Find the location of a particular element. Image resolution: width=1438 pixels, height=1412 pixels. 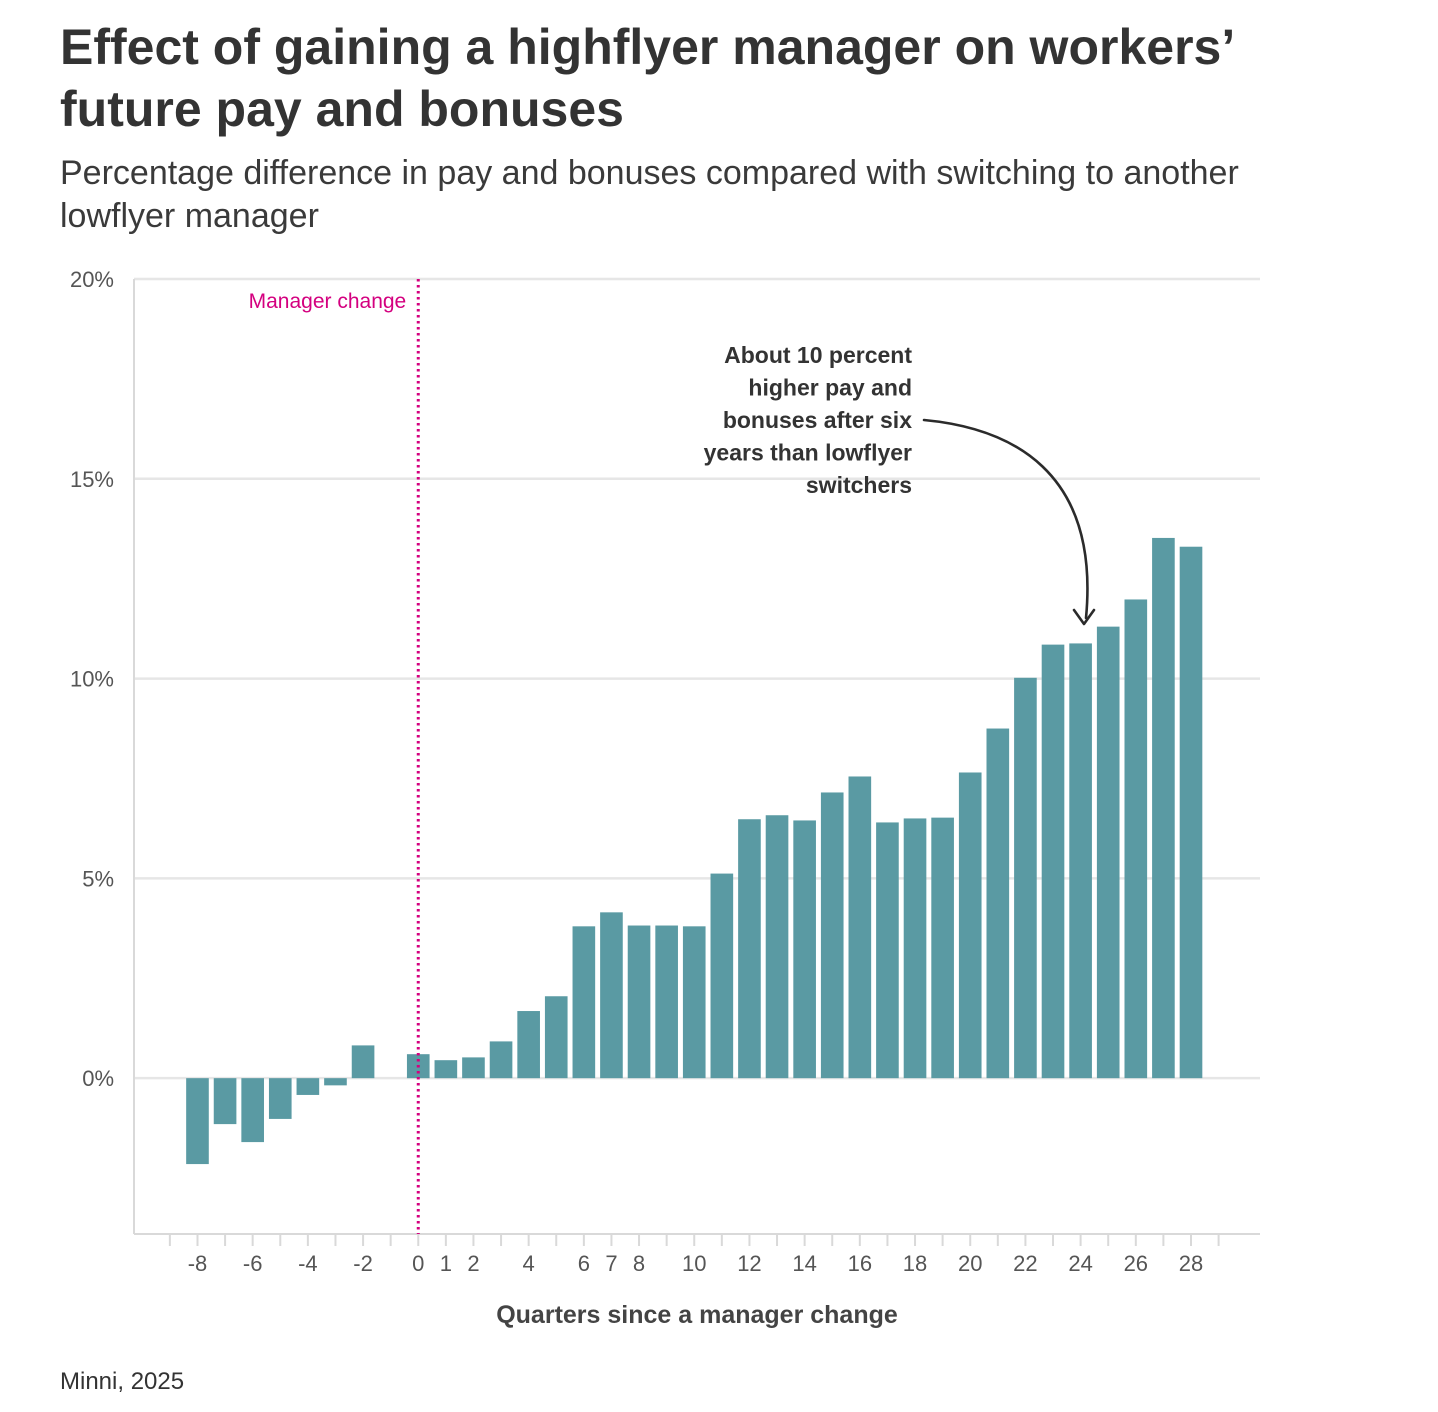

annotation-line: years than lowflyer is located at coordinates (808, 453).